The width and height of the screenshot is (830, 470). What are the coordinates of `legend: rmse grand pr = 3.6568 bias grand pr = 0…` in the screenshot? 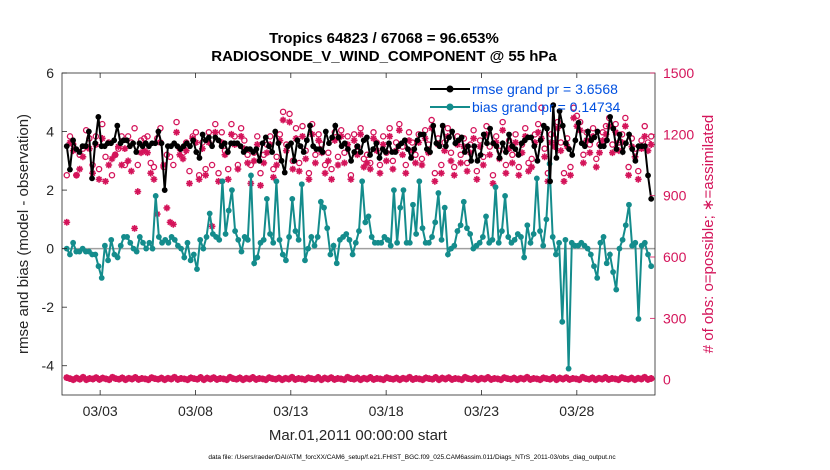 It's located at (525, 98).